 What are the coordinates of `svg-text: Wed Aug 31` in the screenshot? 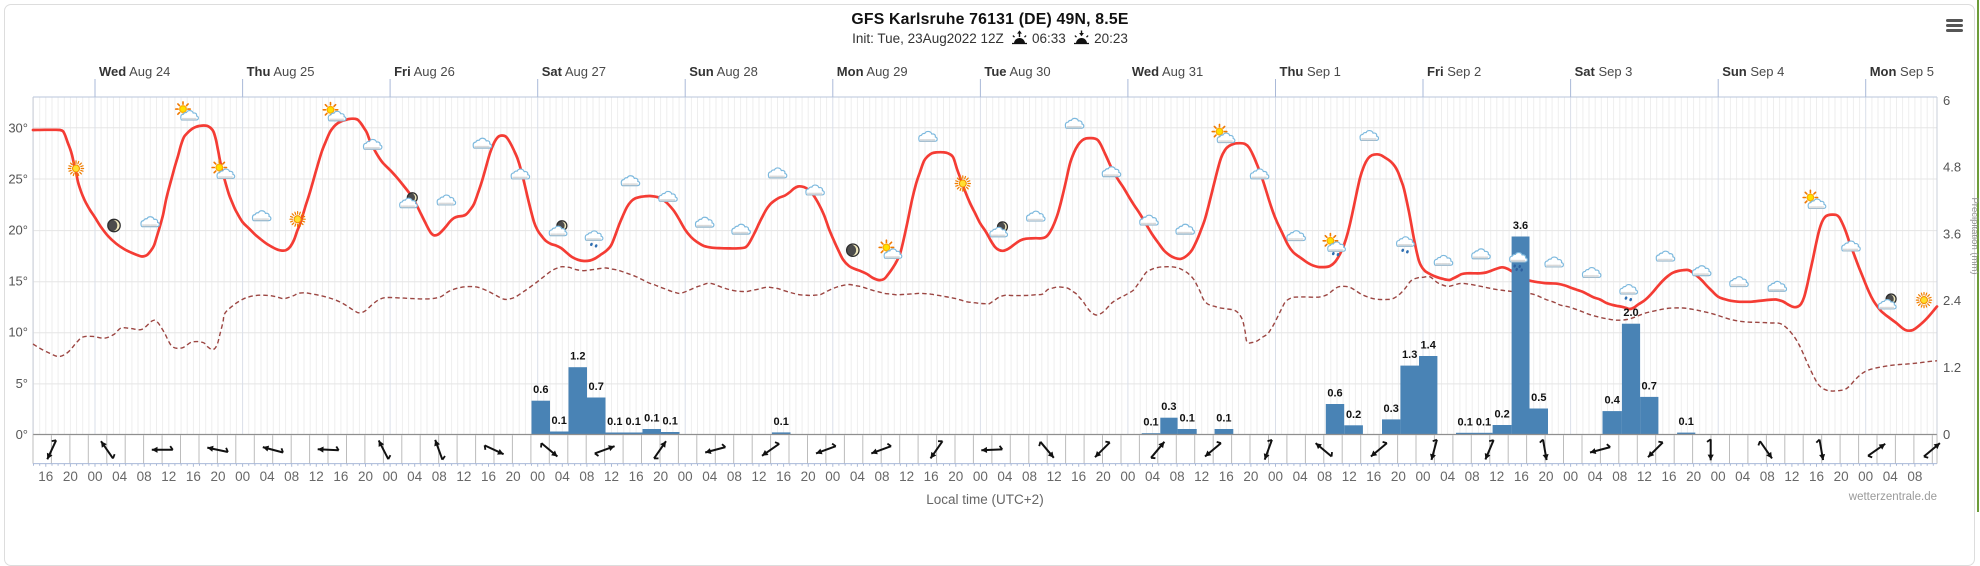 It's located at (1167, 71).